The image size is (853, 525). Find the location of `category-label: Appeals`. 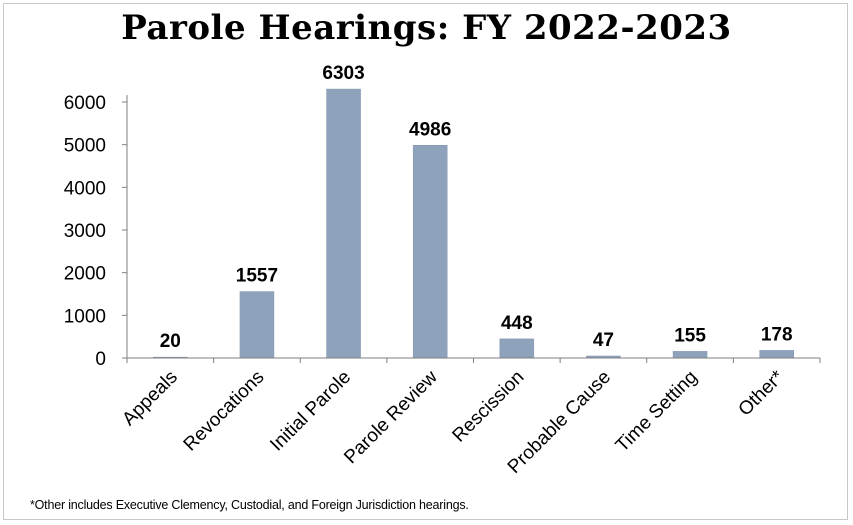

category-label: Appeals is located at coordinates (149, 398).